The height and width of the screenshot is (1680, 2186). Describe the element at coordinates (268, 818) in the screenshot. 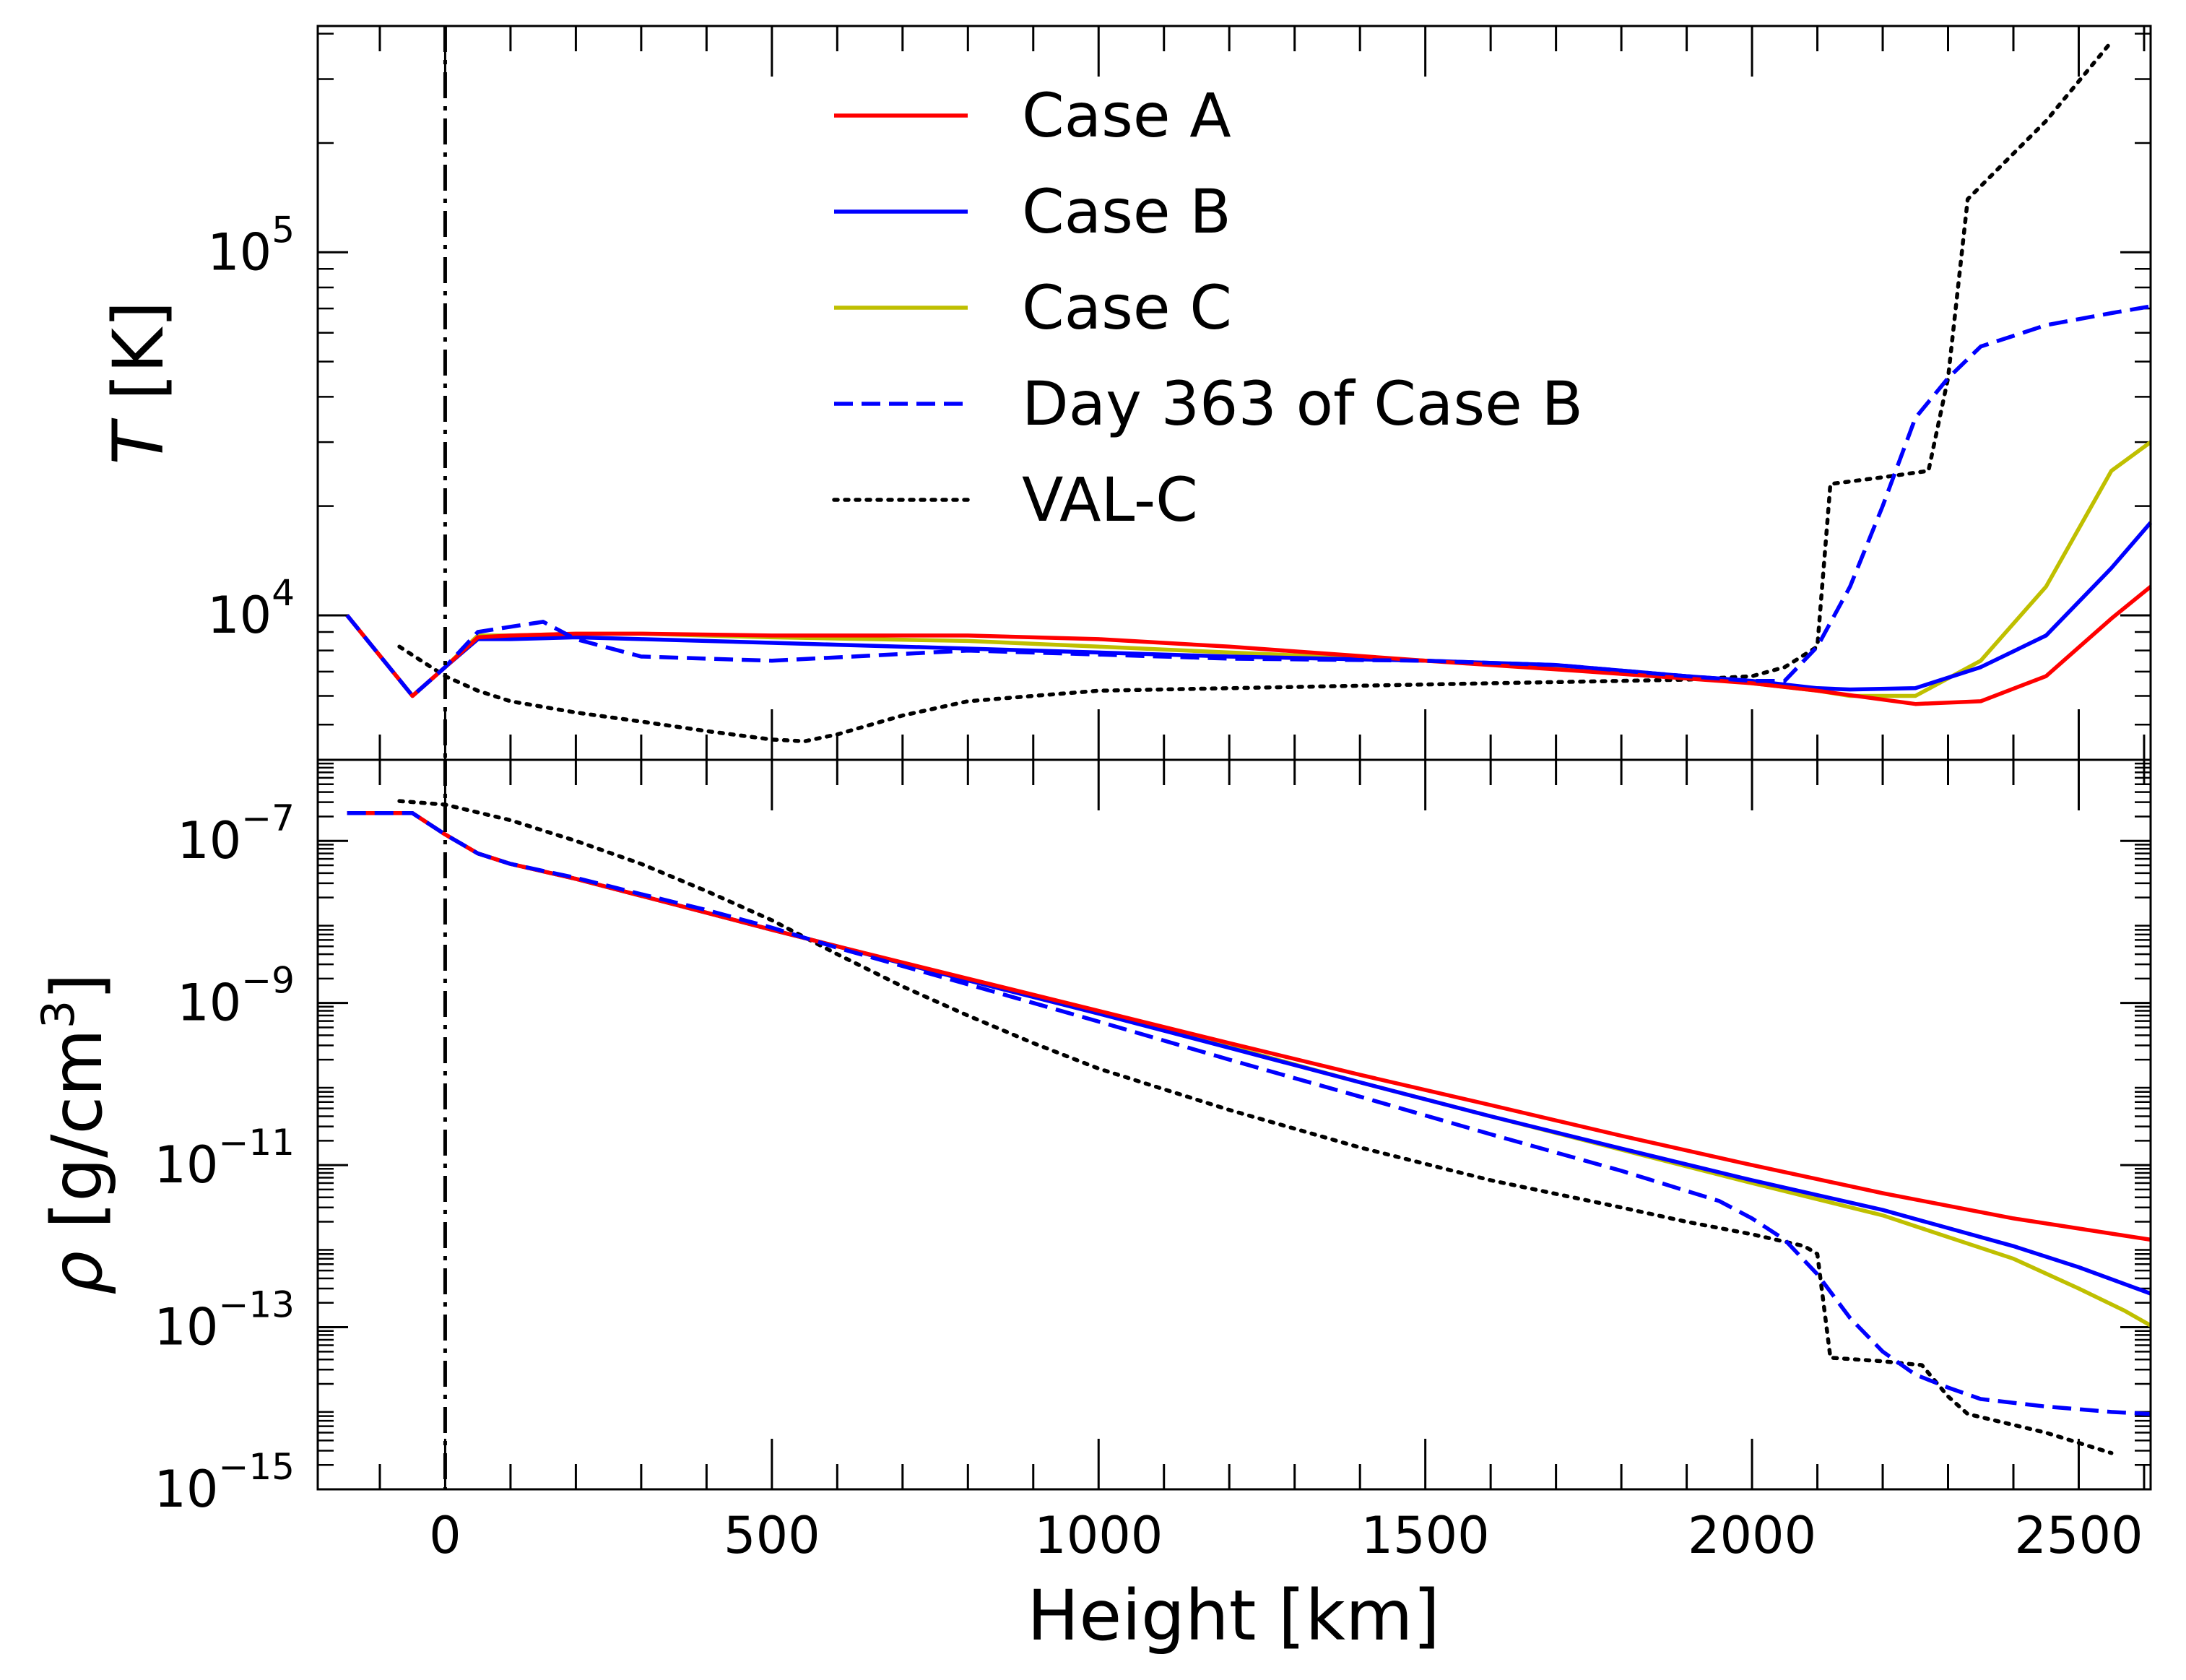

I see `y-tick-label-exponent: −7` at that location.